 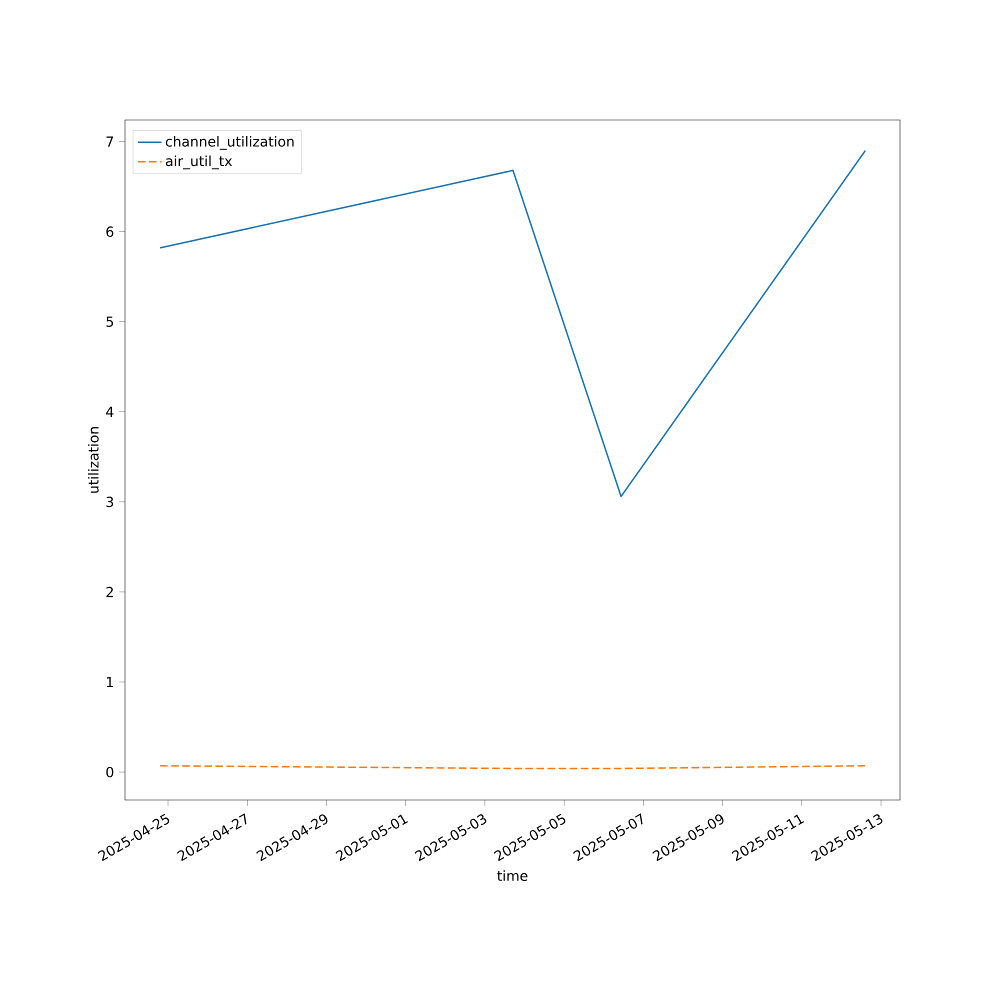 I want to click on y-axis-title: utilization, so click(x=93, y=460).